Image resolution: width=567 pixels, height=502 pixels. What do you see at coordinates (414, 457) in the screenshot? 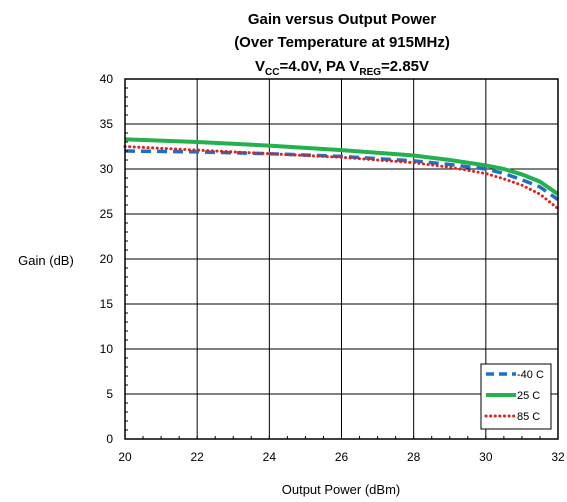
I see `x-tick-label: 28` at bounding box center [414, 457].